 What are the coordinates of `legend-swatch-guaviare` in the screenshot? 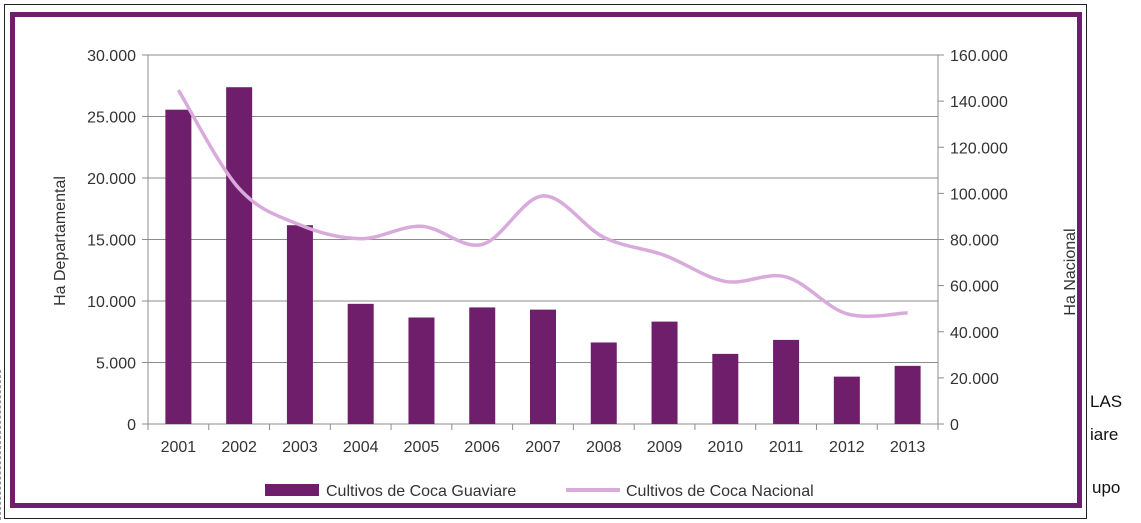 It's located at (292, 490).